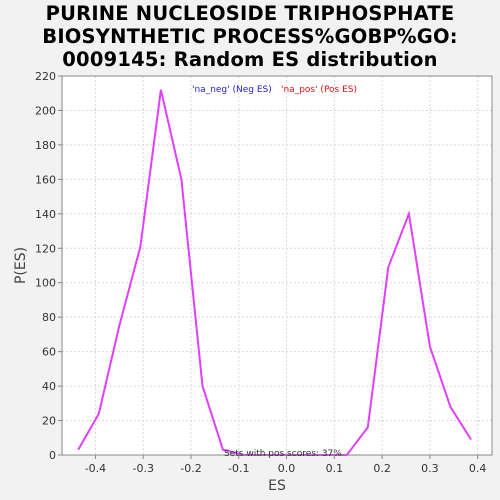 The height and width of the screenshot is (500, 500). I want to click on x-tick-label: 0.0, so click(287, 468).